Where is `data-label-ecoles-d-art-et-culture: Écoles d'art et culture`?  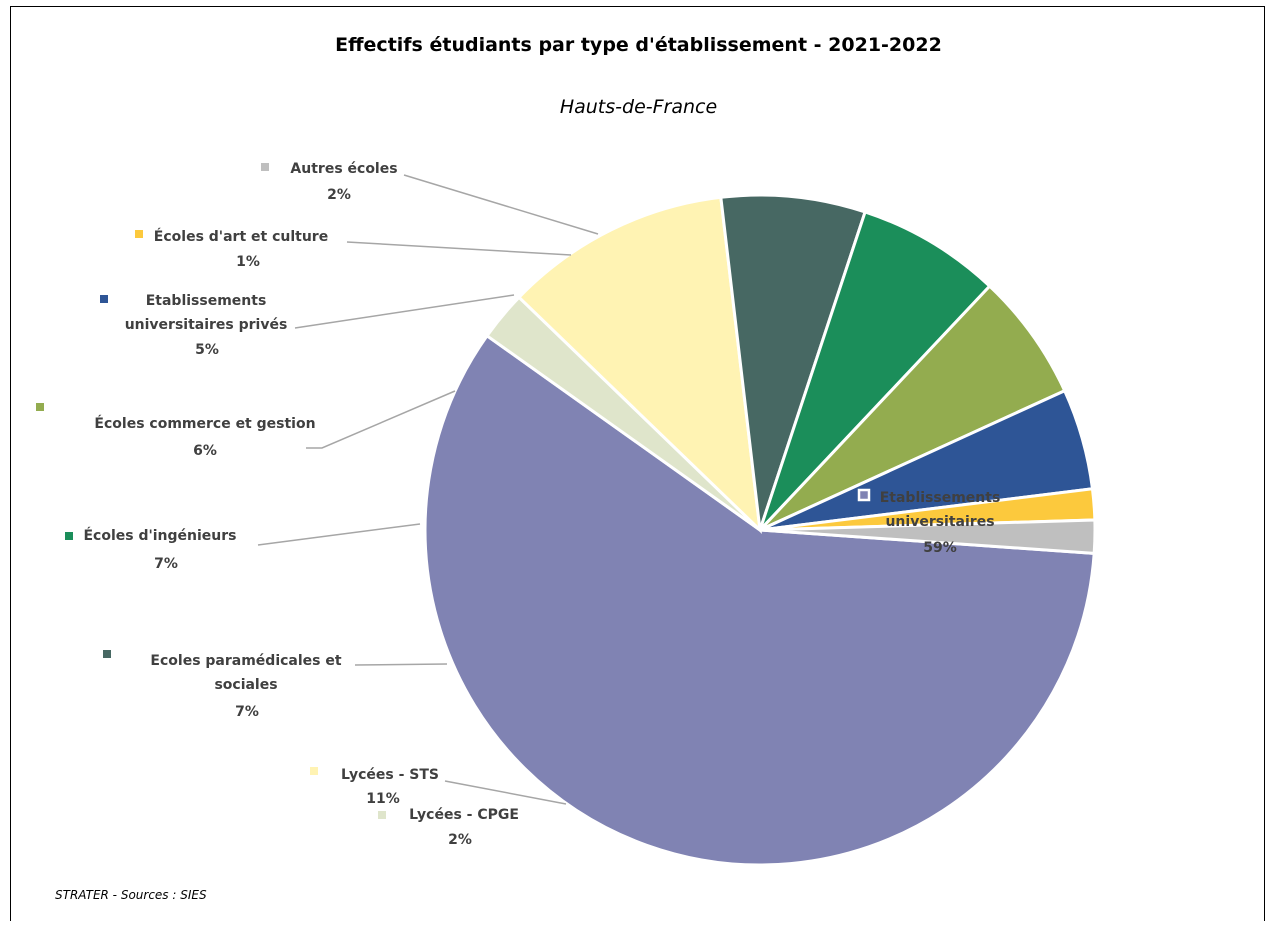
data-label-ecoles-d-art-et-culture: Écoles d'art et culture is located at coordinates (241, 236).